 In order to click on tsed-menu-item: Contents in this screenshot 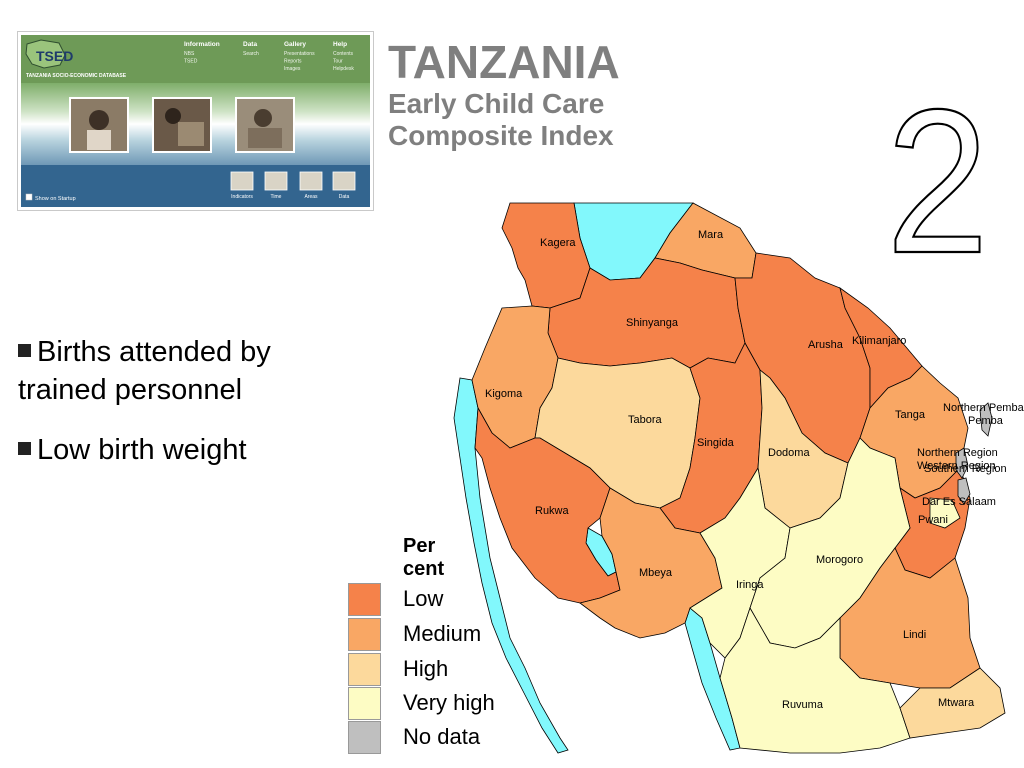, I will do `click(343, 54)`.